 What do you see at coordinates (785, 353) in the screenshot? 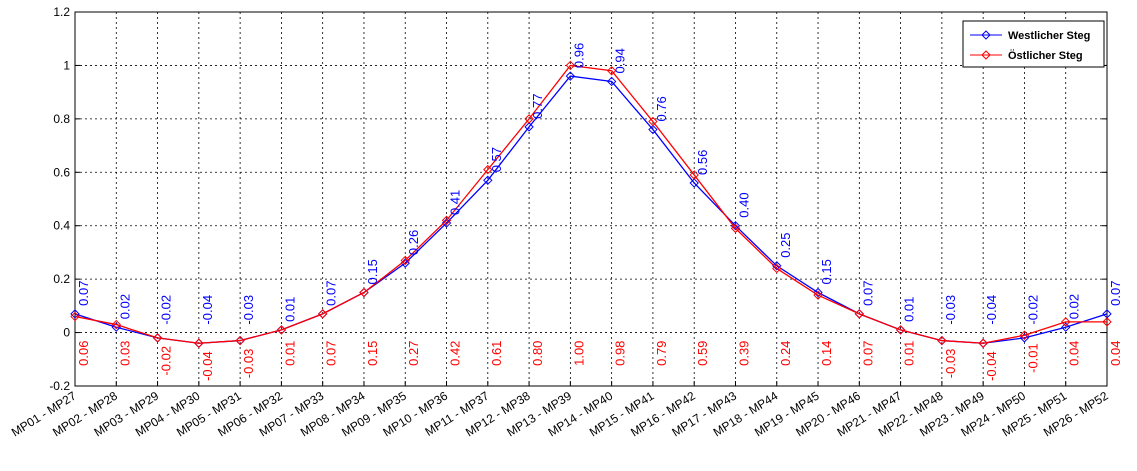
I see `data-label-oestlicher: 0.24` at bounding box center [785, 353].